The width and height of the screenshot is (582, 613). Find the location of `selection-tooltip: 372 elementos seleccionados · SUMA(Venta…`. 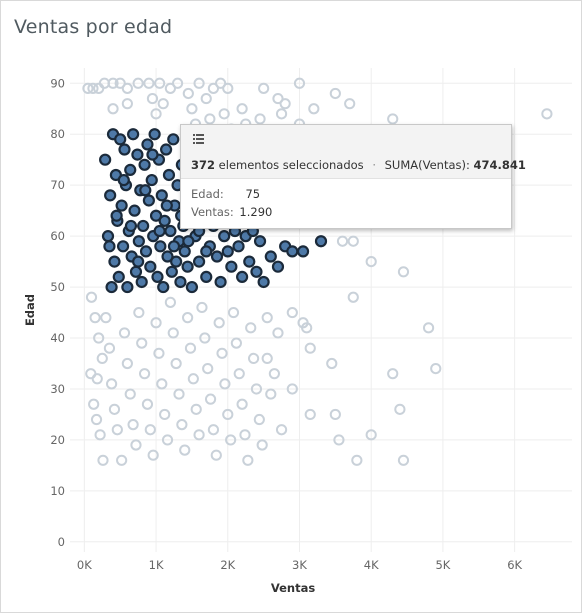

selection-tooltip: 372 elementos seleccionados · SUMA(Venta… is located at coordinates (353, 176).